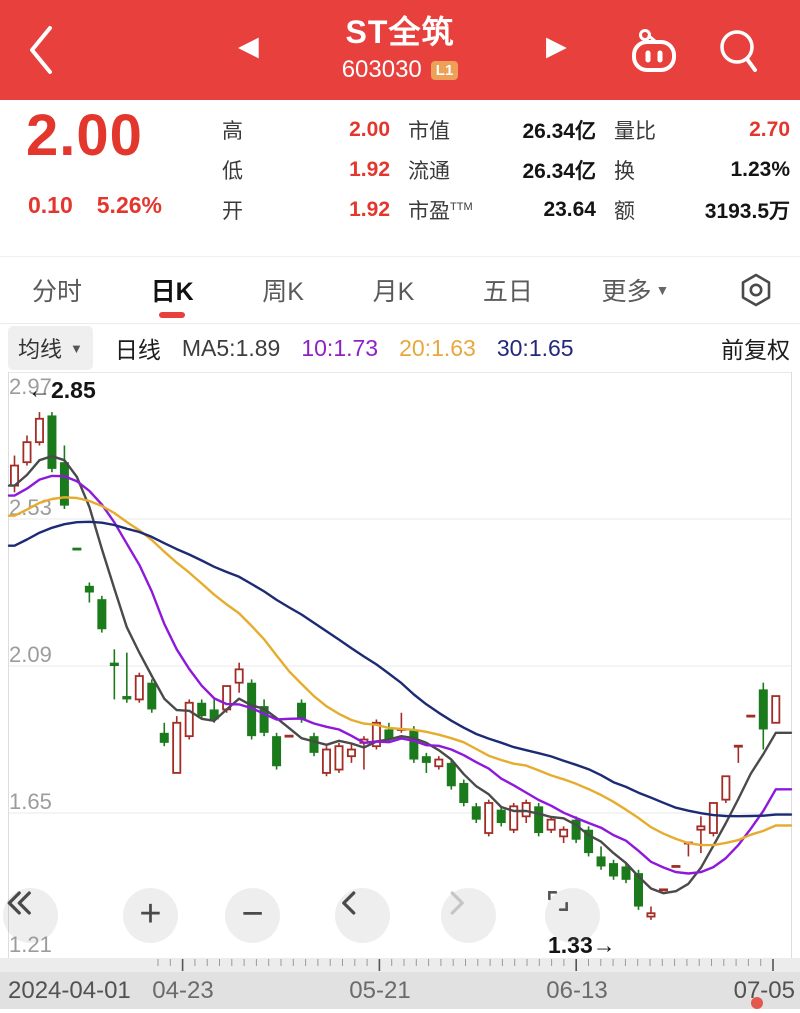  I want to click on zoom-out-icon: −, so click(252, 914).